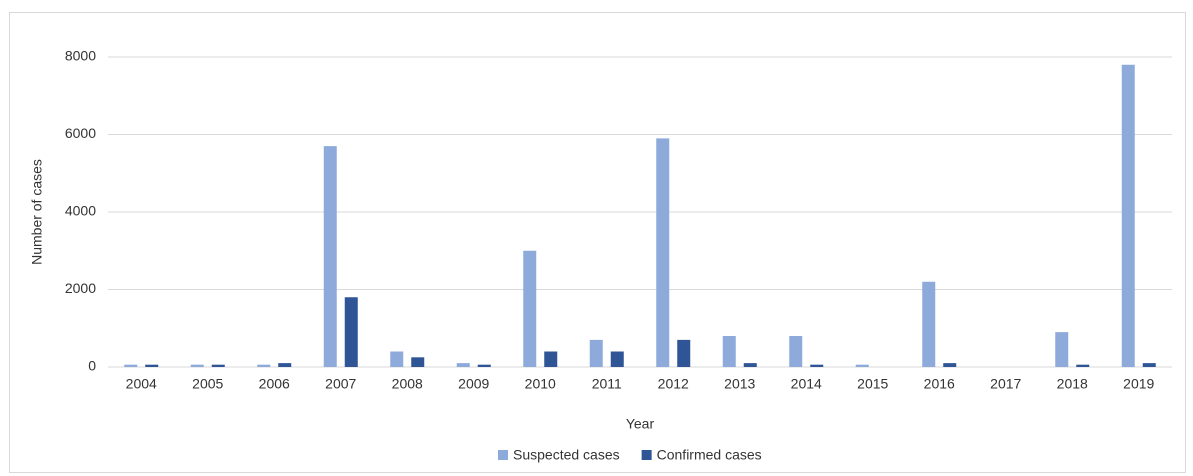  I want to click on x-tick-label: 2018, so click(1072, 384).